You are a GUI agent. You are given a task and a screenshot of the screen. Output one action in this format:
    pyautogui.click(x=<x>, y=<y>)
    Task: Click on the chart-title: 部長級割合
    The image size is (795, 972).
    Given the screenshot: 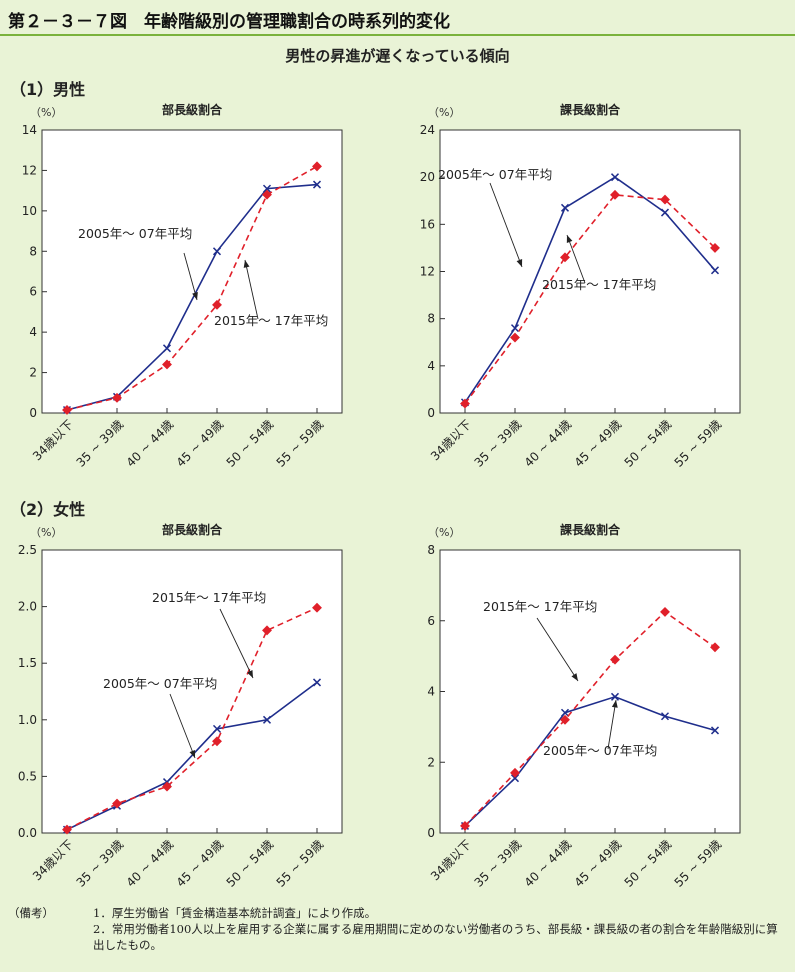 What is the action you would take?
    pyautogui.click(x=192, y=109)
    